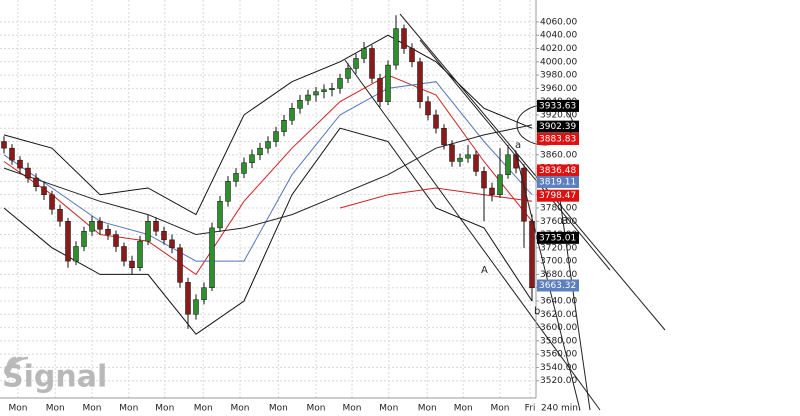 This screenshot has height=416, width=800. What do you see at coordinates (558, 89) in the screenshot?
I see `y-tick-label: 3960.00` at bounding box center [558, 89].